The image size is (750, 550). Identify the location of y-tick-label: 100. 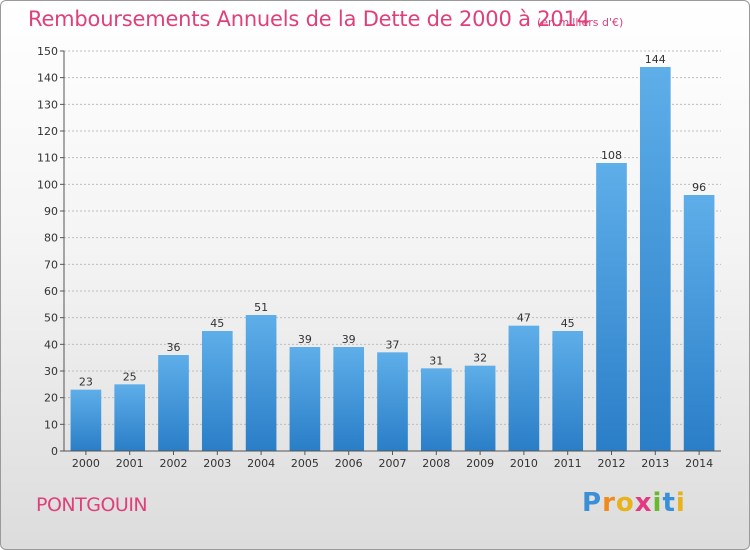
(47, 184).